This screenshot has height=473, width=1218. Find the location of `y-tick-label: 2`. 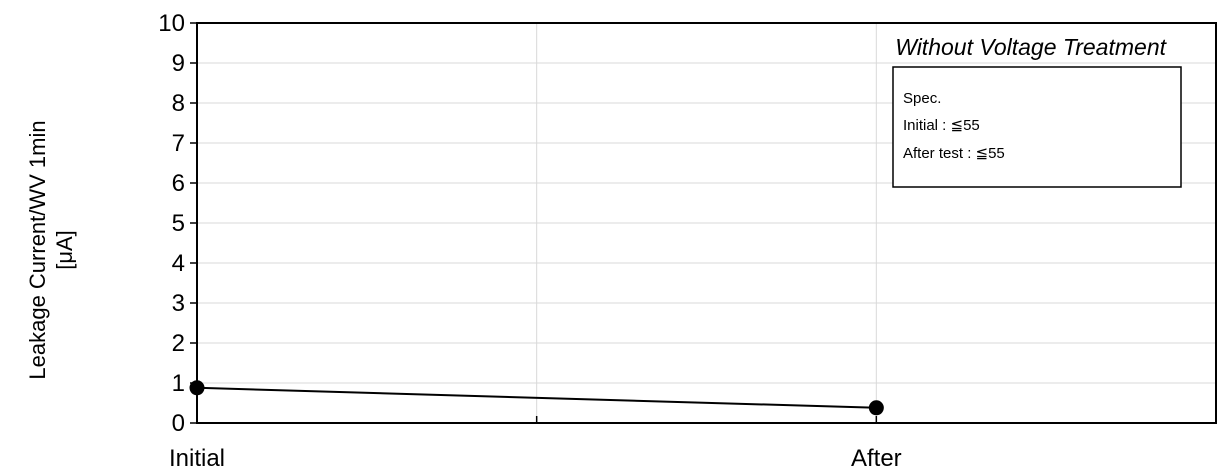

y-tick-label: 2 is located at coordinates (178, 343).